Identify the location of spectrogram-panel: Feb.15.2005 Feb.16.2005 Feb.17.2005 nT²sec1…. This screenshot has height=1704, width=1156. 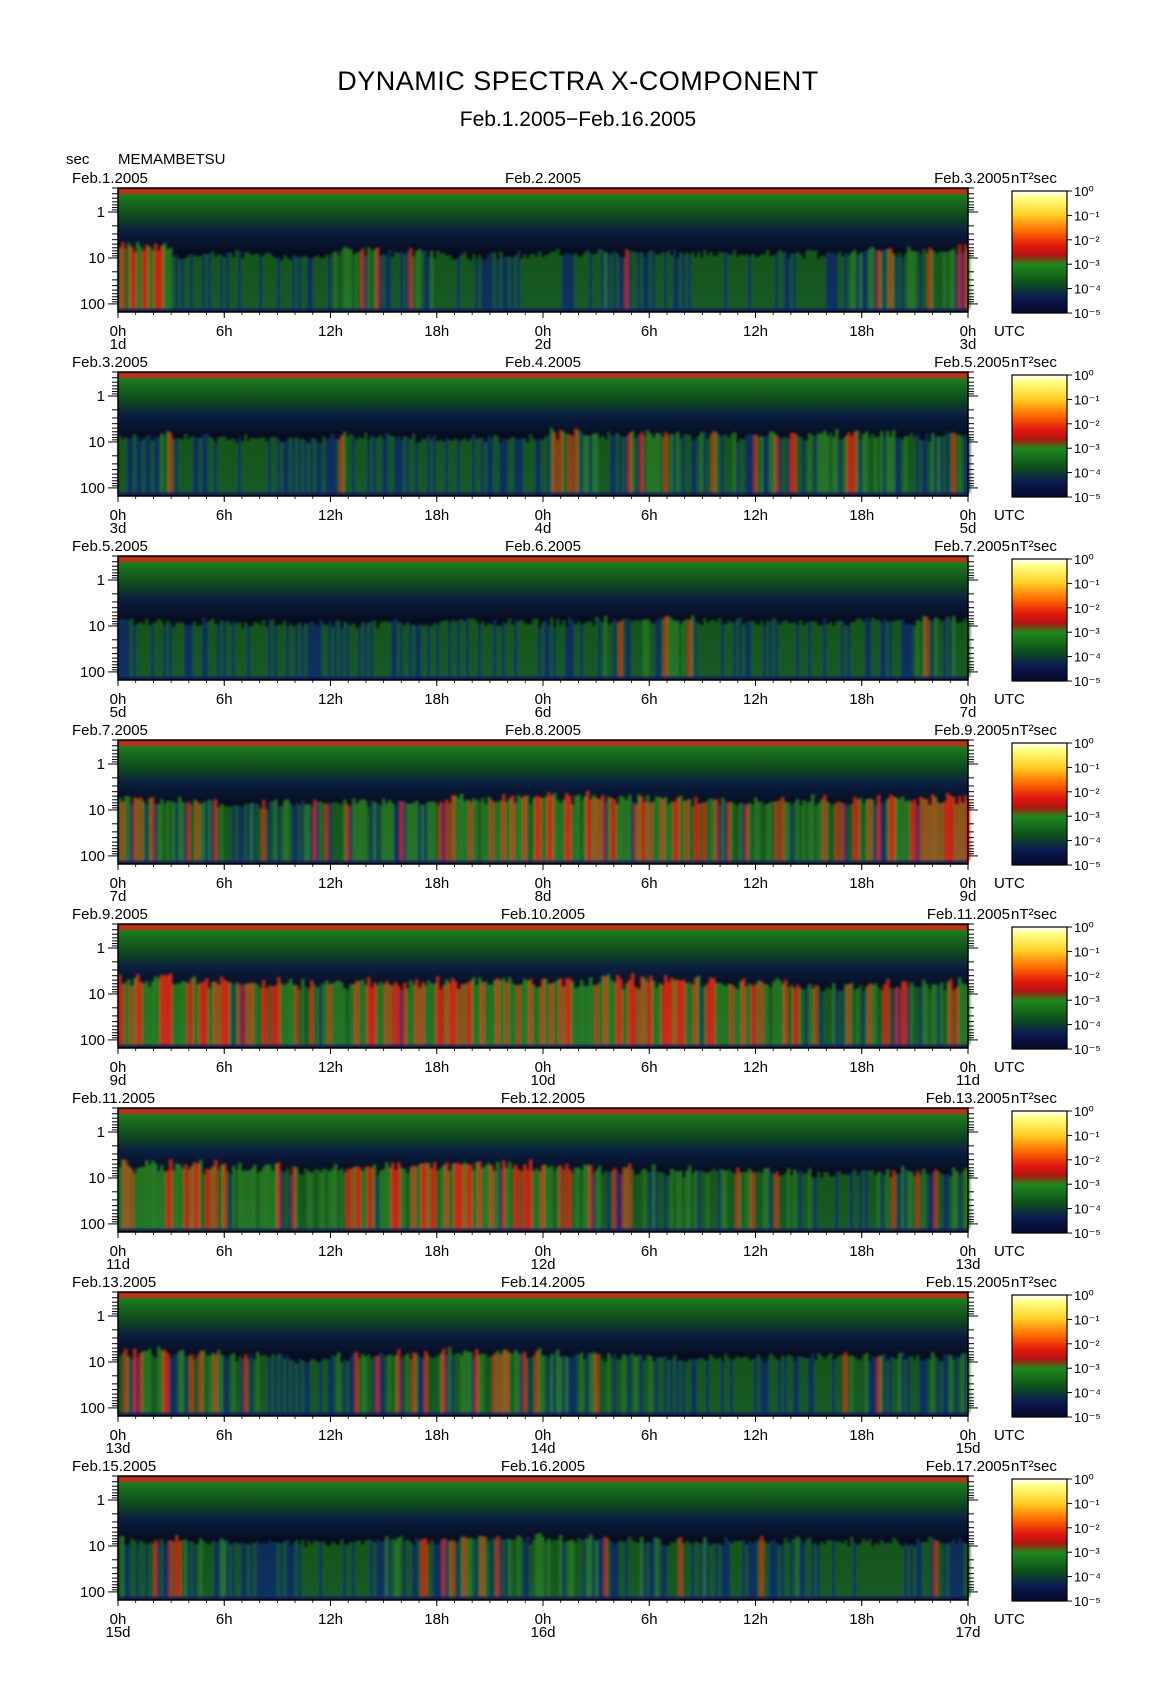
(586, 1549).